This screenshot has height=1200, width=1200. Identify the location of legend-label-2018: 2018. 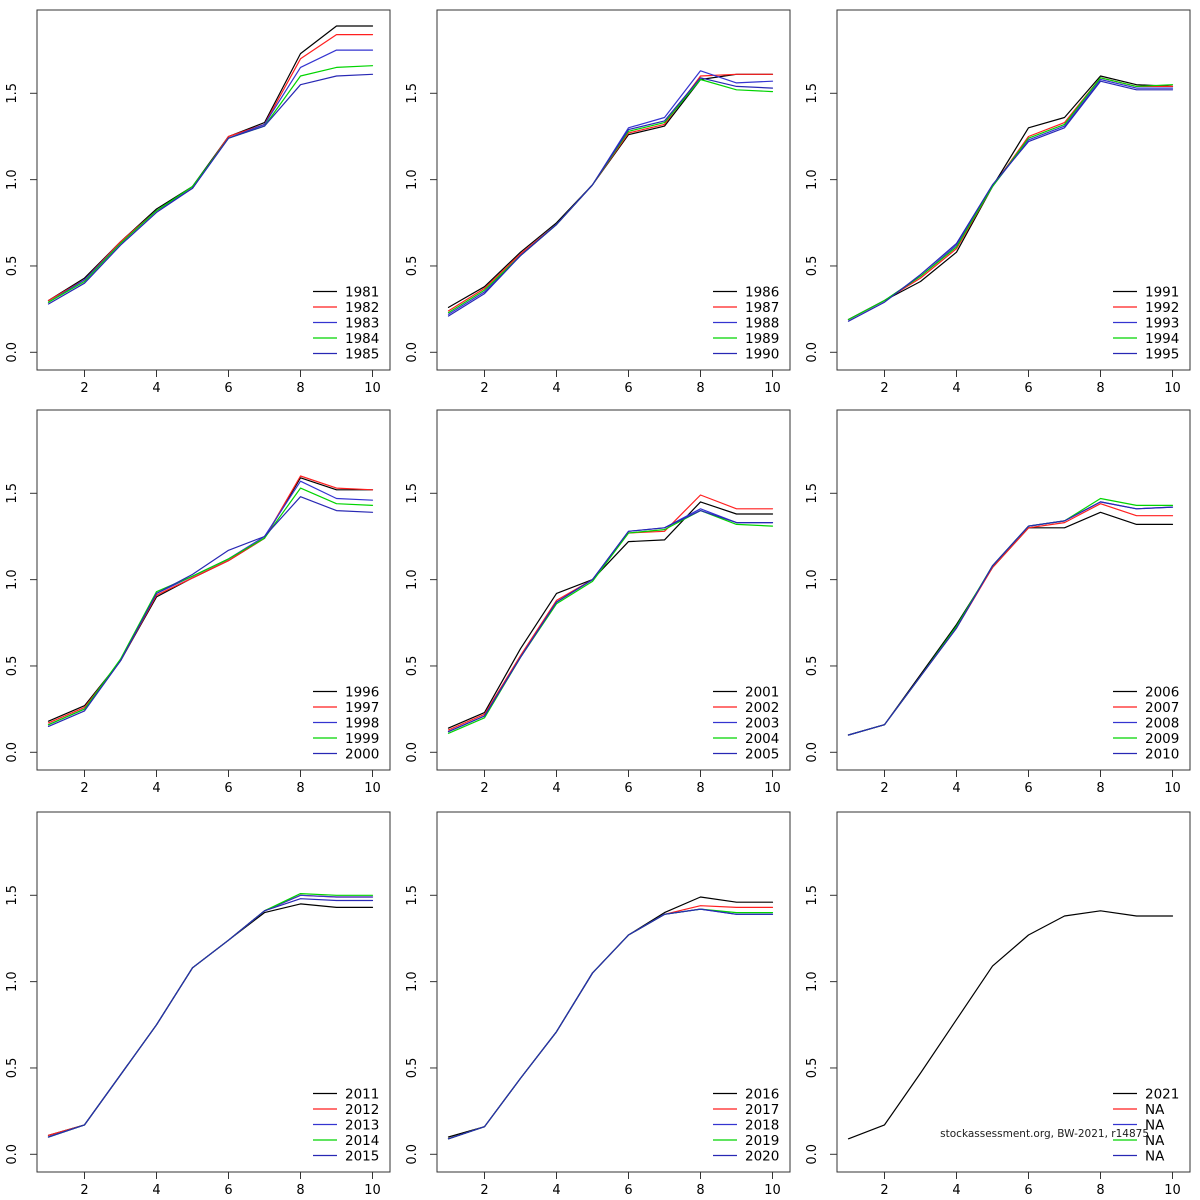
(762, 1125).